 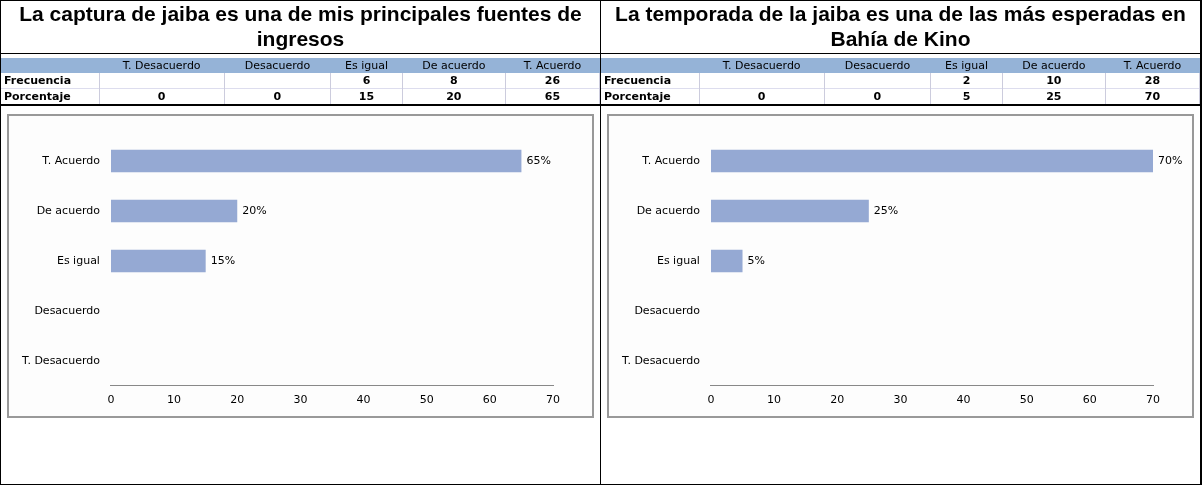 I want to click on data-label: 8, so click(x=454, y=81).